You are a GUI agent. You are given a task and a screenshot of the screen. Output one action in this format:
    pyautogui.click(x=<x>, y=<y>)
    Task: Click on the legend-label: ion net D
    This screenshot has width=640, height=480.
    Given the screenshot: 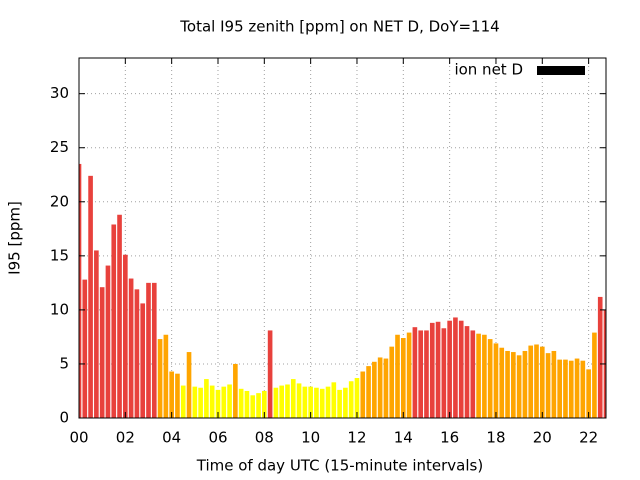 What is the action you would take?
    pyautogui.click(x=488, y=70)
    